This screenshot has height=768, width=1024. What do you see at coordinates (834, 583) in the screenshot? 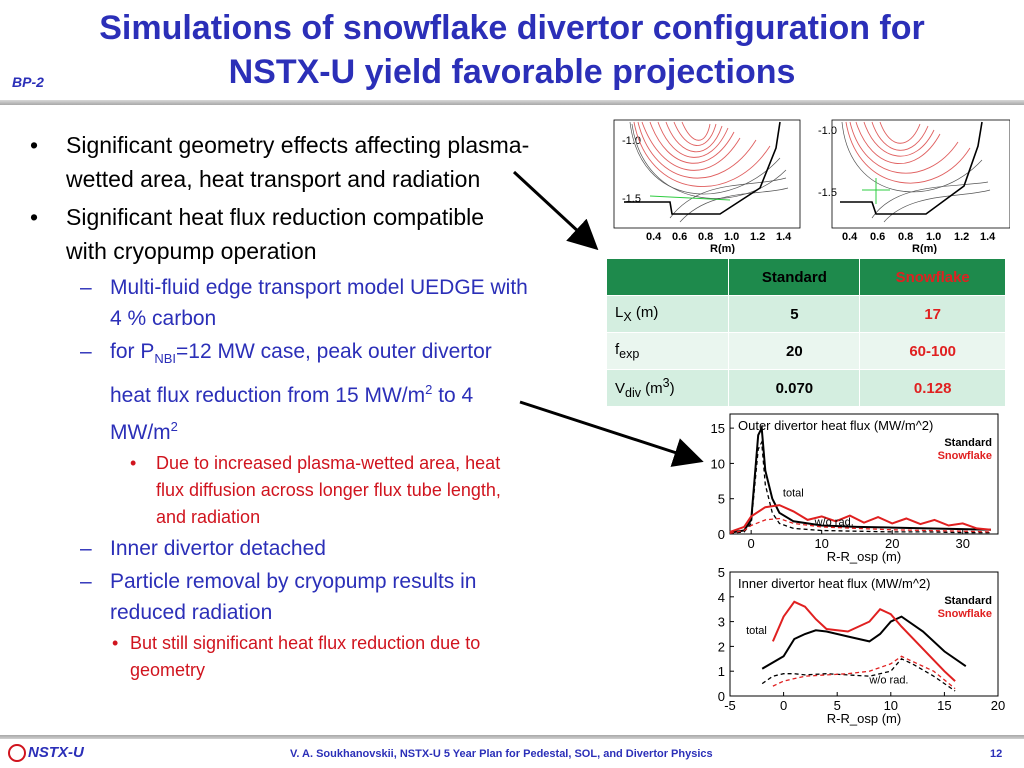
I see `chart-title: Inner divertor heat flux (MW/m^2)` at bounding box center [834, 583].